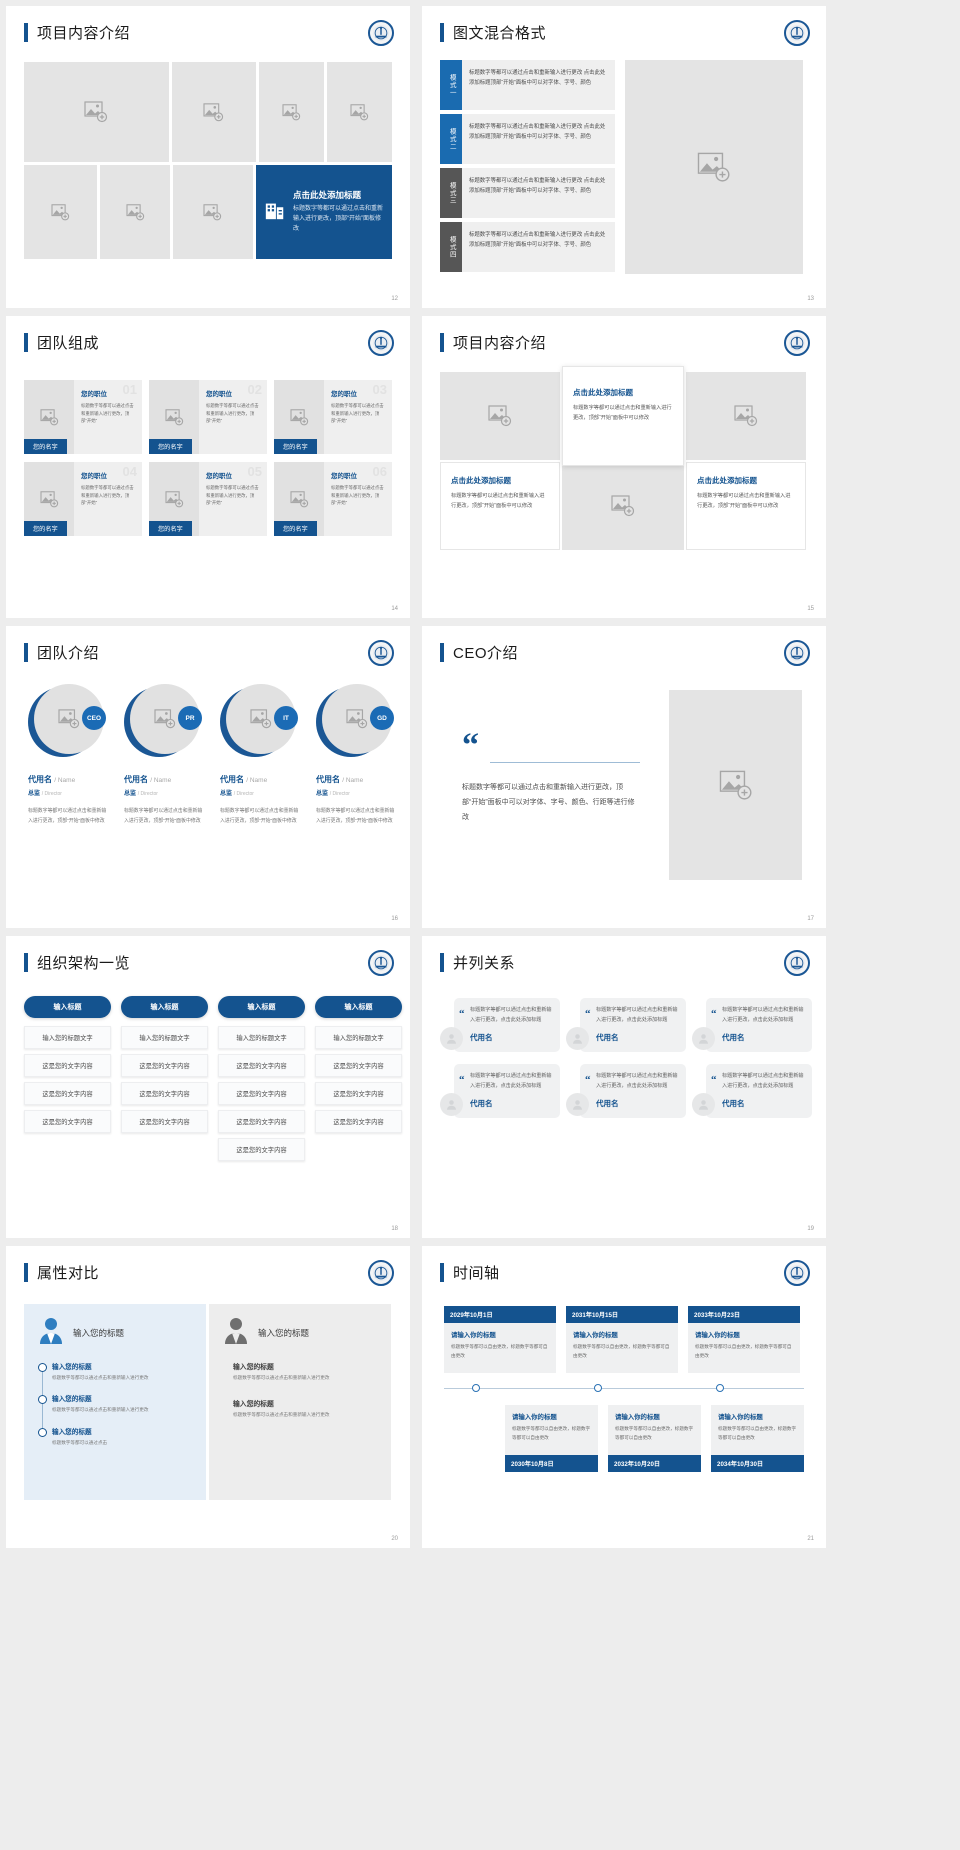 The width and height of the screenshot is (960, 1850). What do you see at coordinates (735, 785) in the screenshot?
I see `ceo-photo` at bounding box center [735, 785].